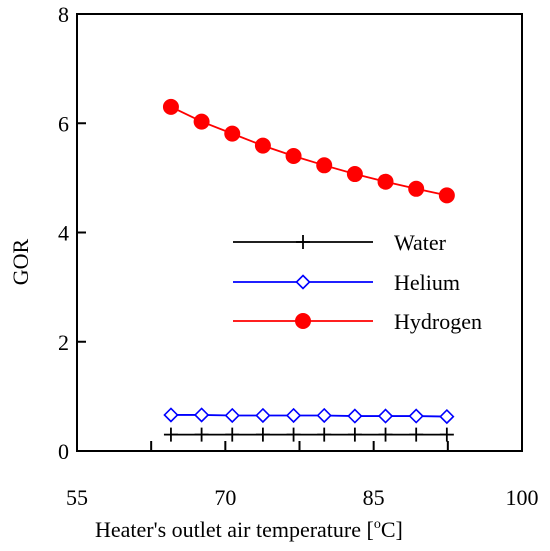 The height and width of the screenshot is (551, 550). Describe the element at coordinates (420, 242) in the screenshot. I see `legend-label-water: Water` at that location.